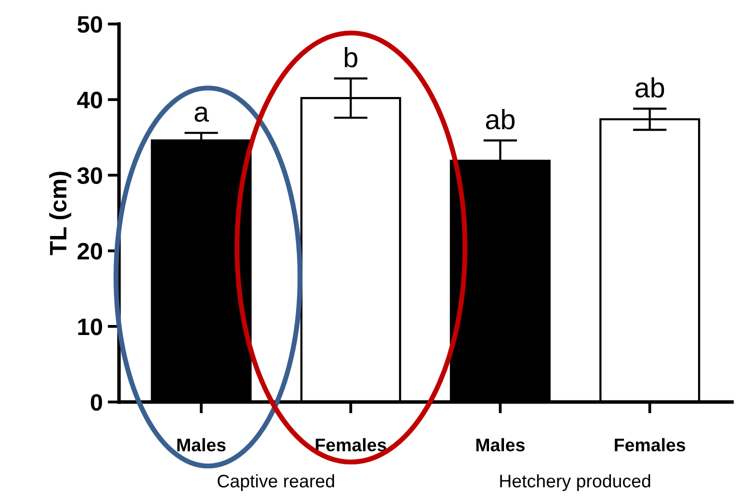  I want to click on text: Captive reared, so click(276, 483).